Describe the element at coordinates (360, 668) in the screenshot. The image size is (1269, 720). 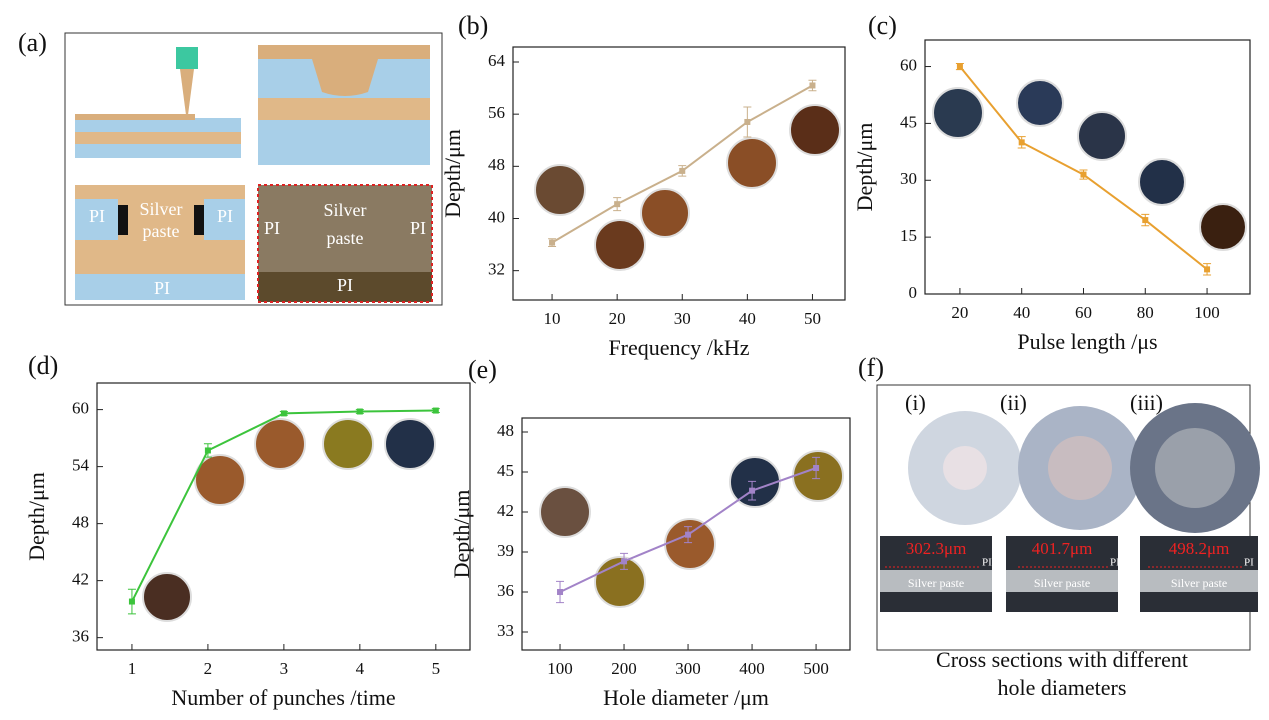
I see `x-tick-label: 4` at that location.